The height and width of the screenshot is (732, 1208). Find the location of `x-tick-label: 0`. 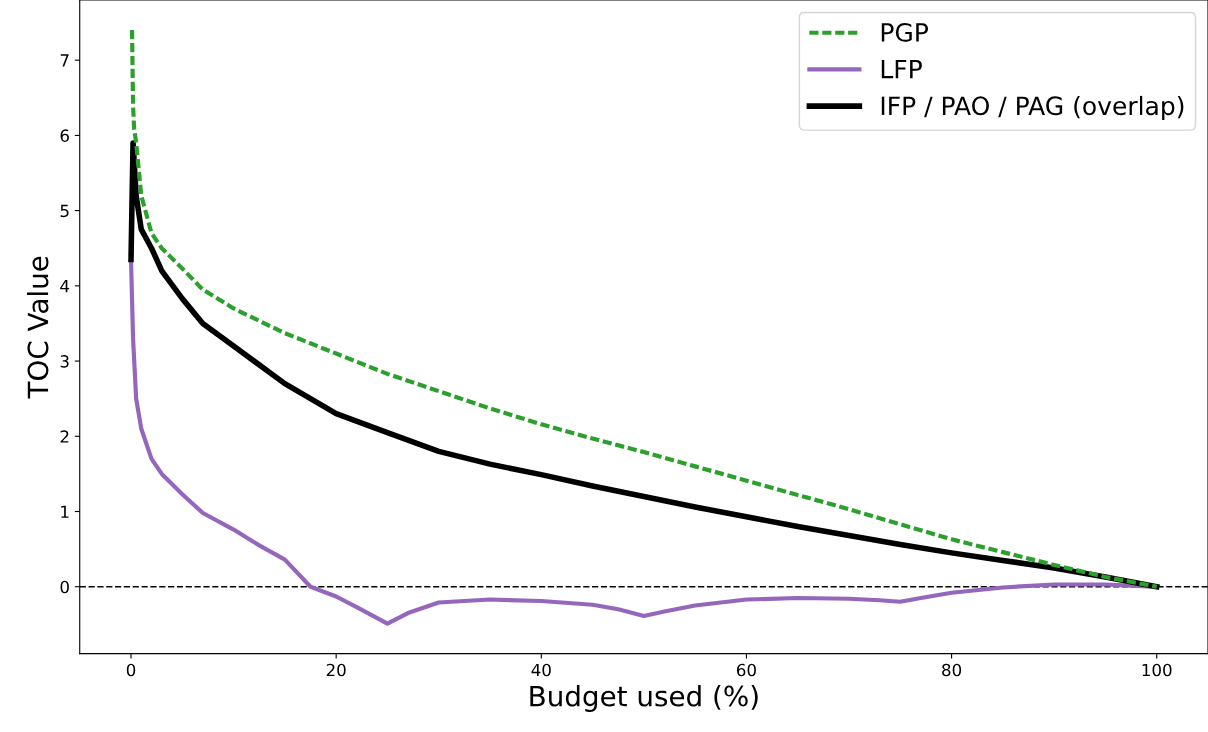

x-tick-label: 0 is located at coordinates (131, 670).